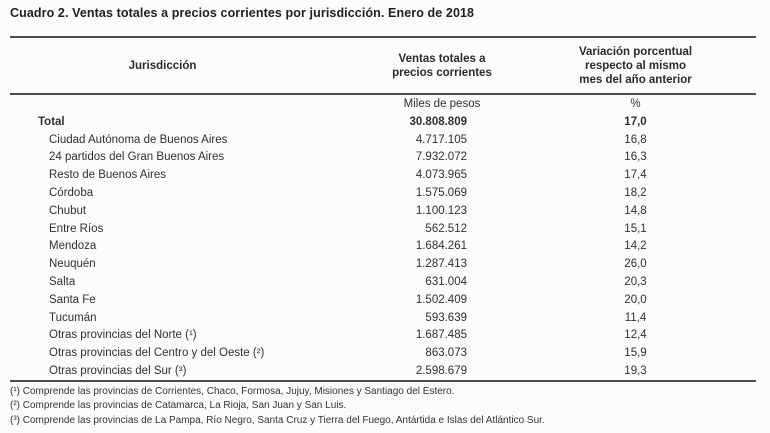 The height and width of the screenshot is (433, 770). What do you see at coordinates (441, 139) in the screenshot?
I see `row-ventas-value: 4.717.105` at bounding box center [441, 139].